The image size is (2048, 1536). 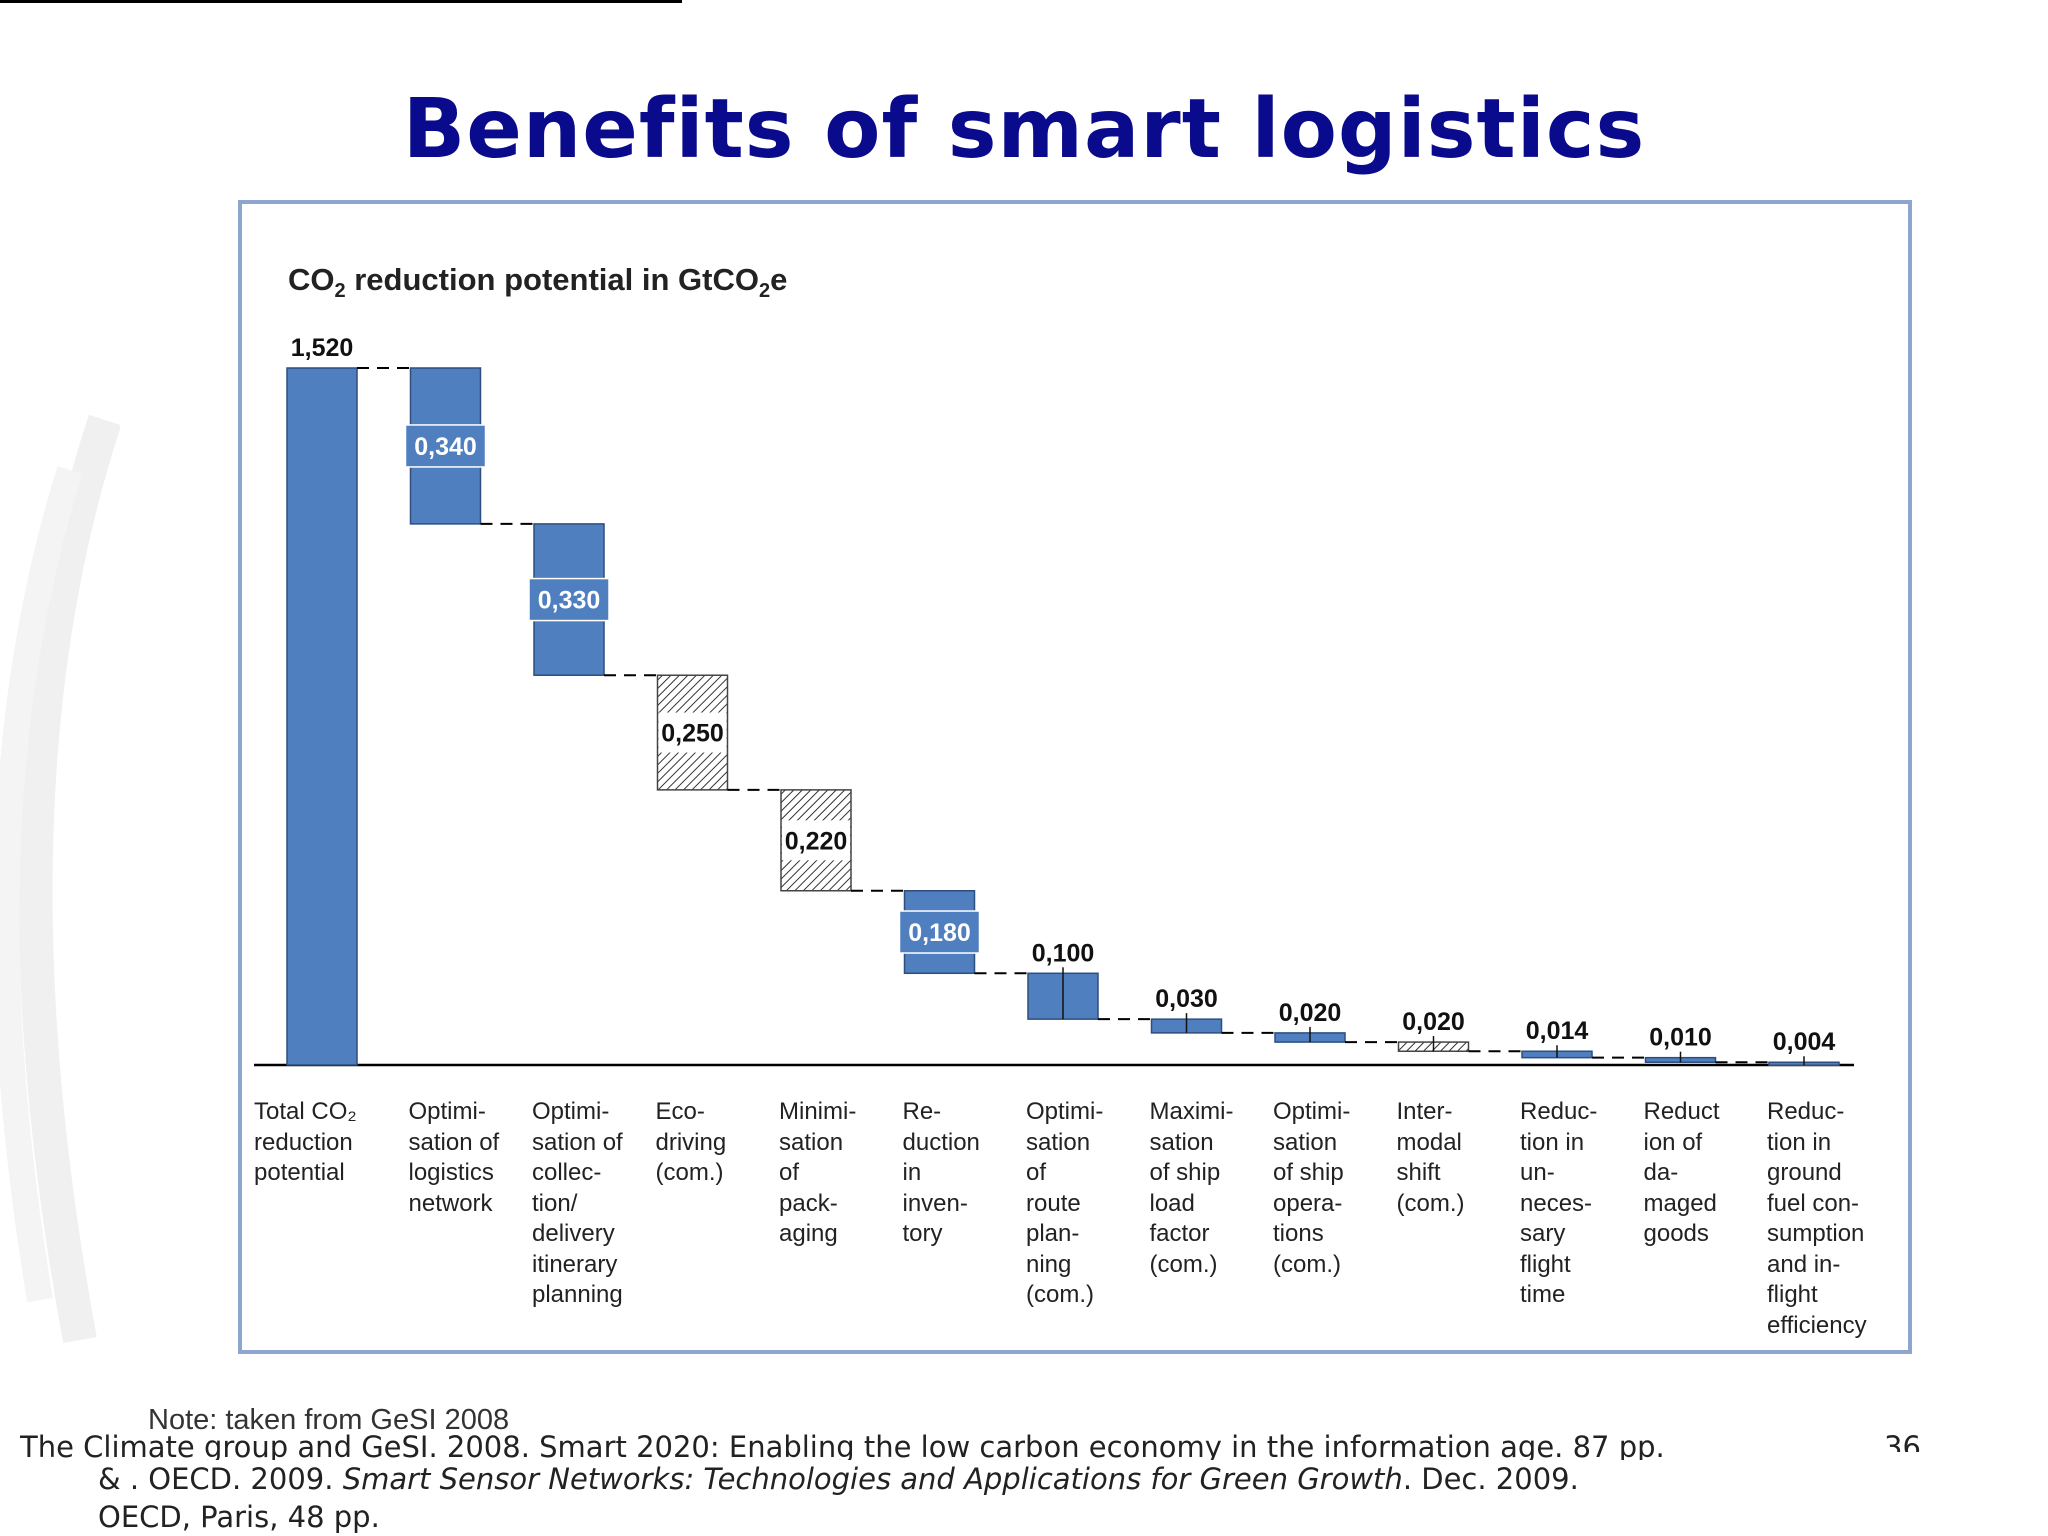 I want to click on page-number: 36, so click(x=1902, y=1441).